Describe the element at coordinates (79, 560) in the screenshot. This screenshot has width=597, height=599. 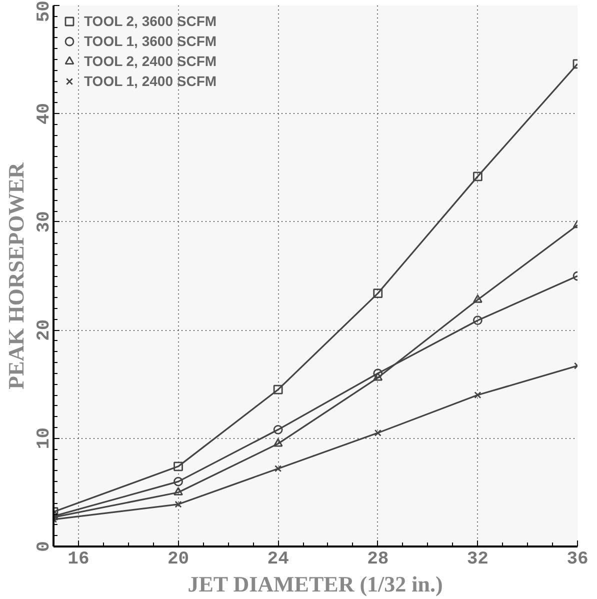
I see `x-tick-label: 16` at that location.